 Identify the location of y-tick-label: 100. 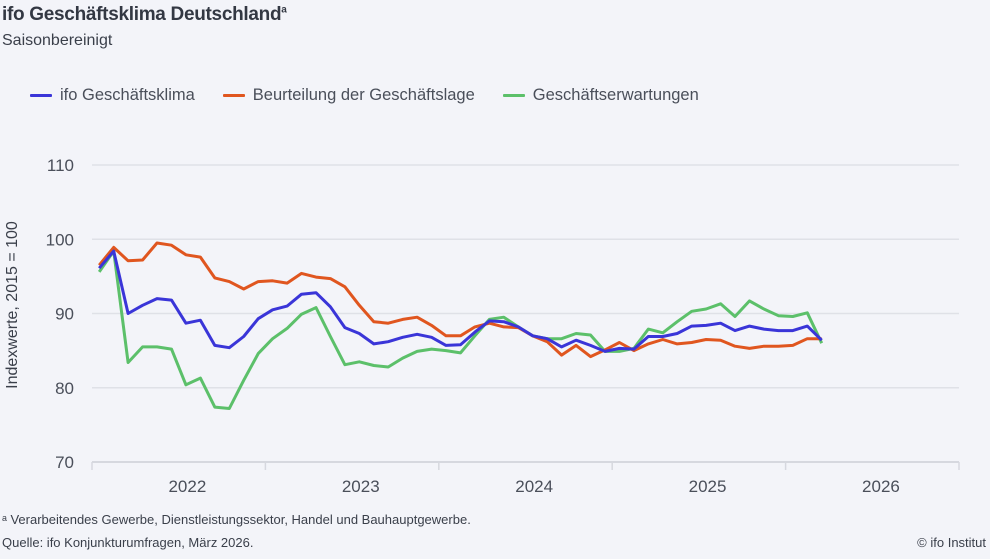
(60, 239).